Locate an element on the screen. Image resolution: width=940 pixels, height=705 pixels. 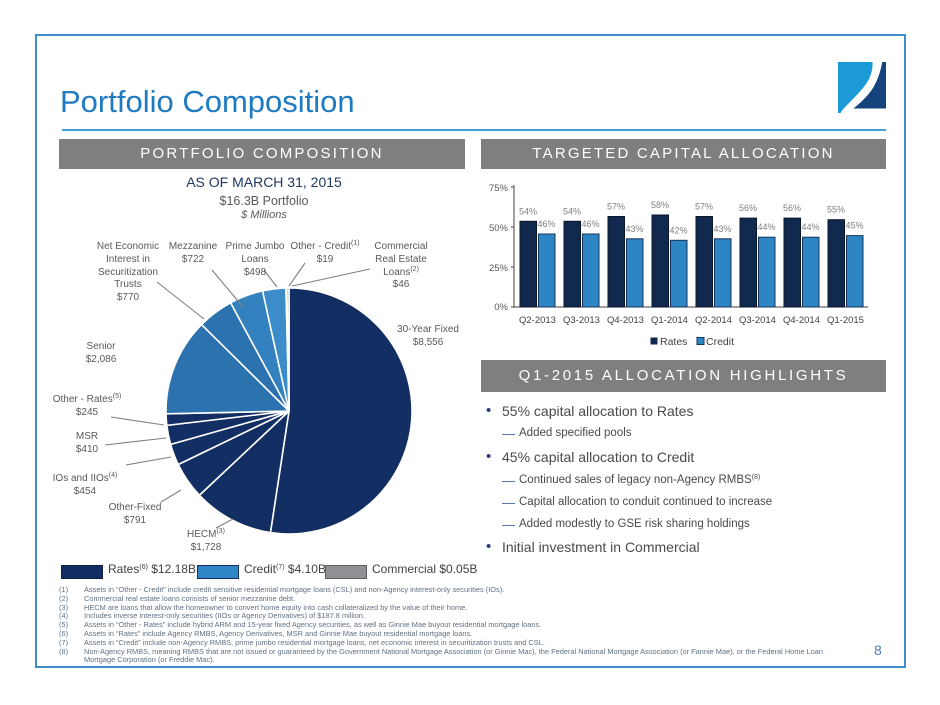
svg-text: Q2-2014 is located at coordinates (713, 320).